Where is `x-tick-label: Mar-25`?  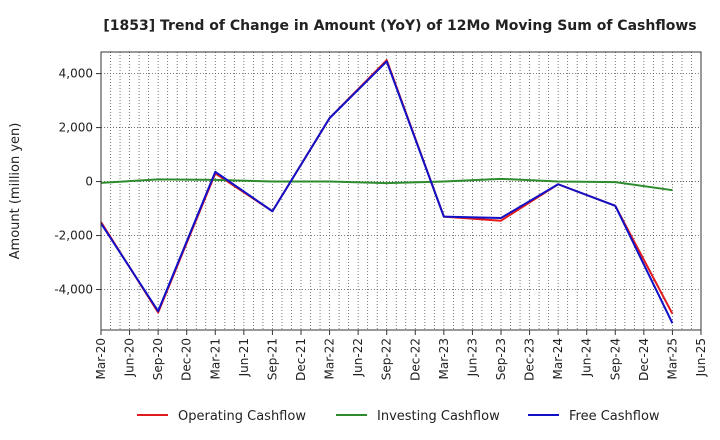
x-tick-label: Mar-25 is located at coordinates (672, 358).